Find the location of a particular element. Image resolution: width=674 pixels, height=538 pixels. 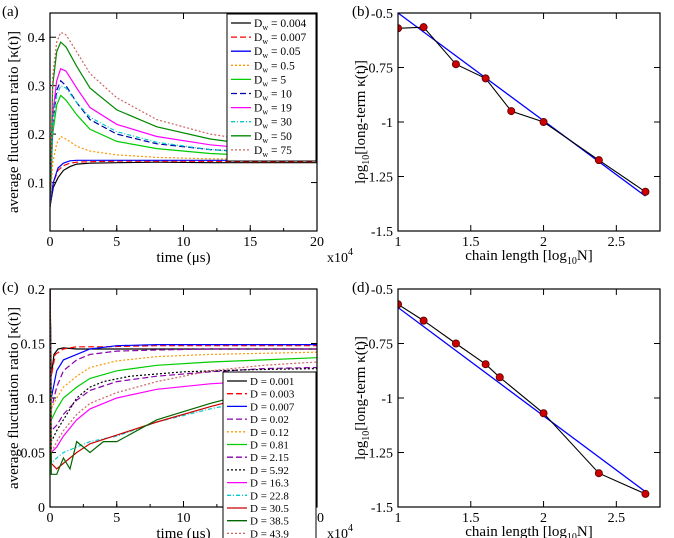

legend-entry: D = 43.9 is located at coordinates (269, 533).